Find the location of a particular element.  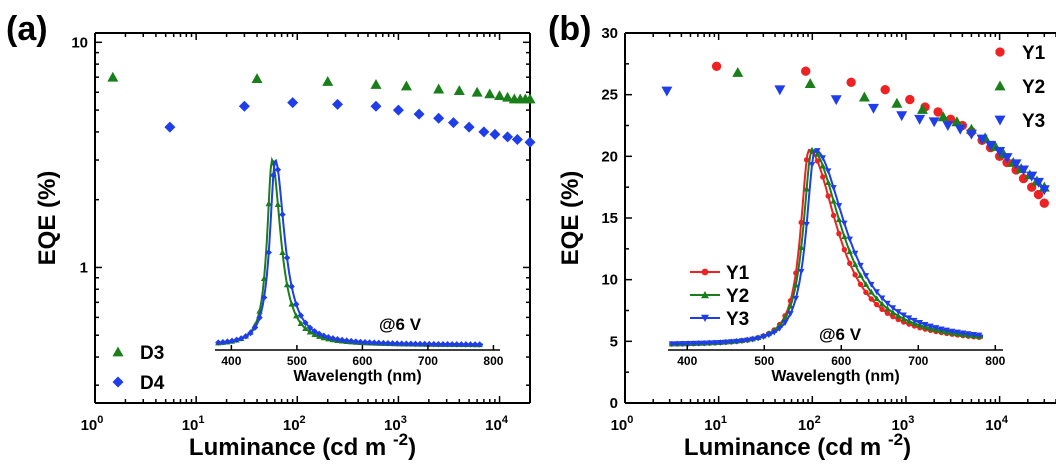

inset-spectrum-line is located at coordinates (827, 246).